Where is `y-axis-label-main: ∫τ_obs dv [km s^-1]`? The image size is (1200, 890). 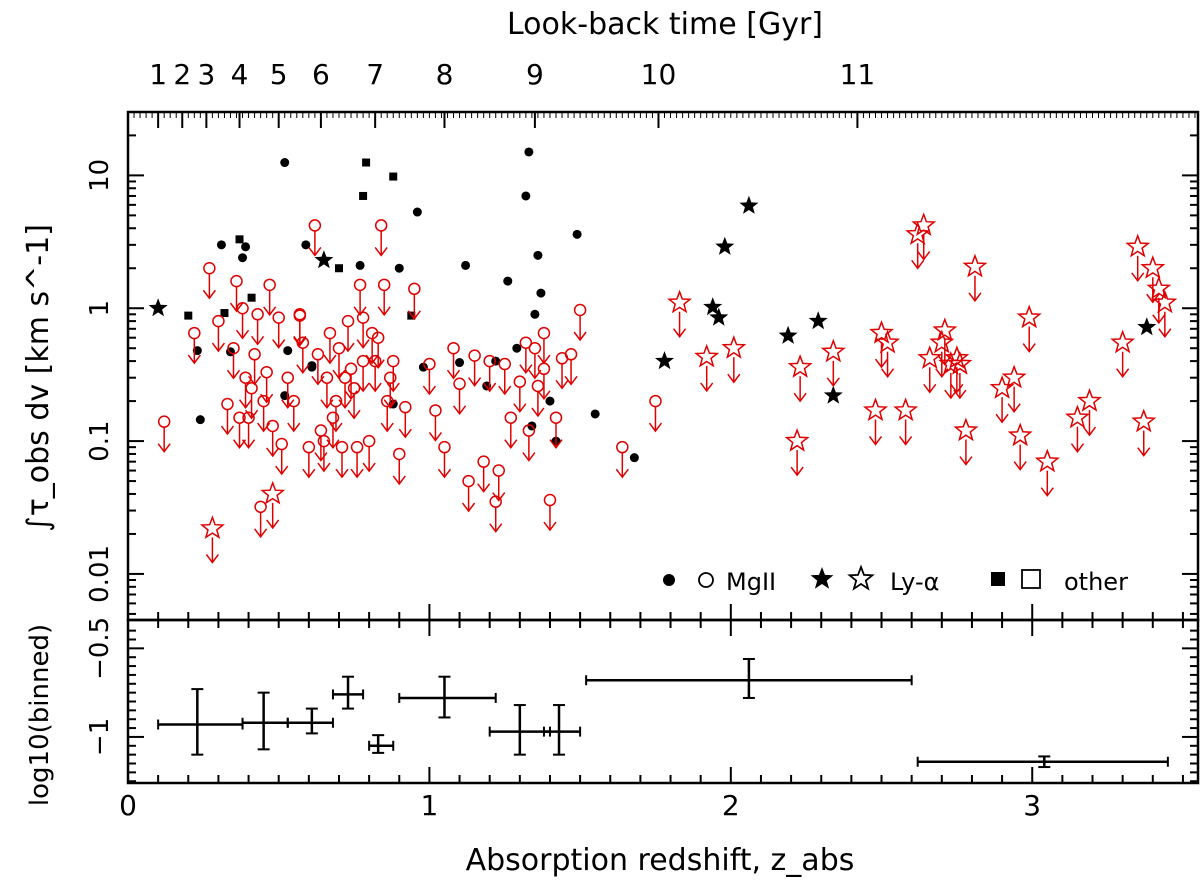
y-axis-label-main: ∫τ_obs dv [km s^-1] is located at coordinates (38, 378).